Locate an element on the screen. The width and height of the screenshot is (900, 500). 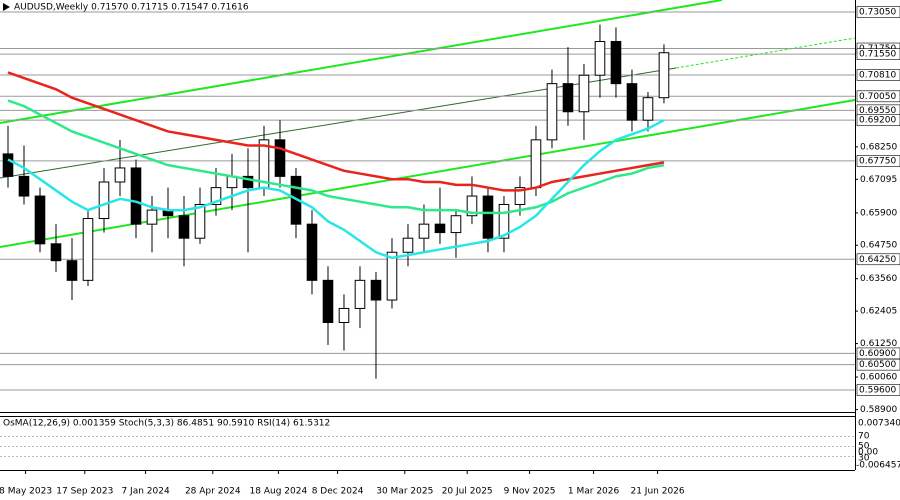
level-label: 0.73050 is located at coordinates (877, 12).